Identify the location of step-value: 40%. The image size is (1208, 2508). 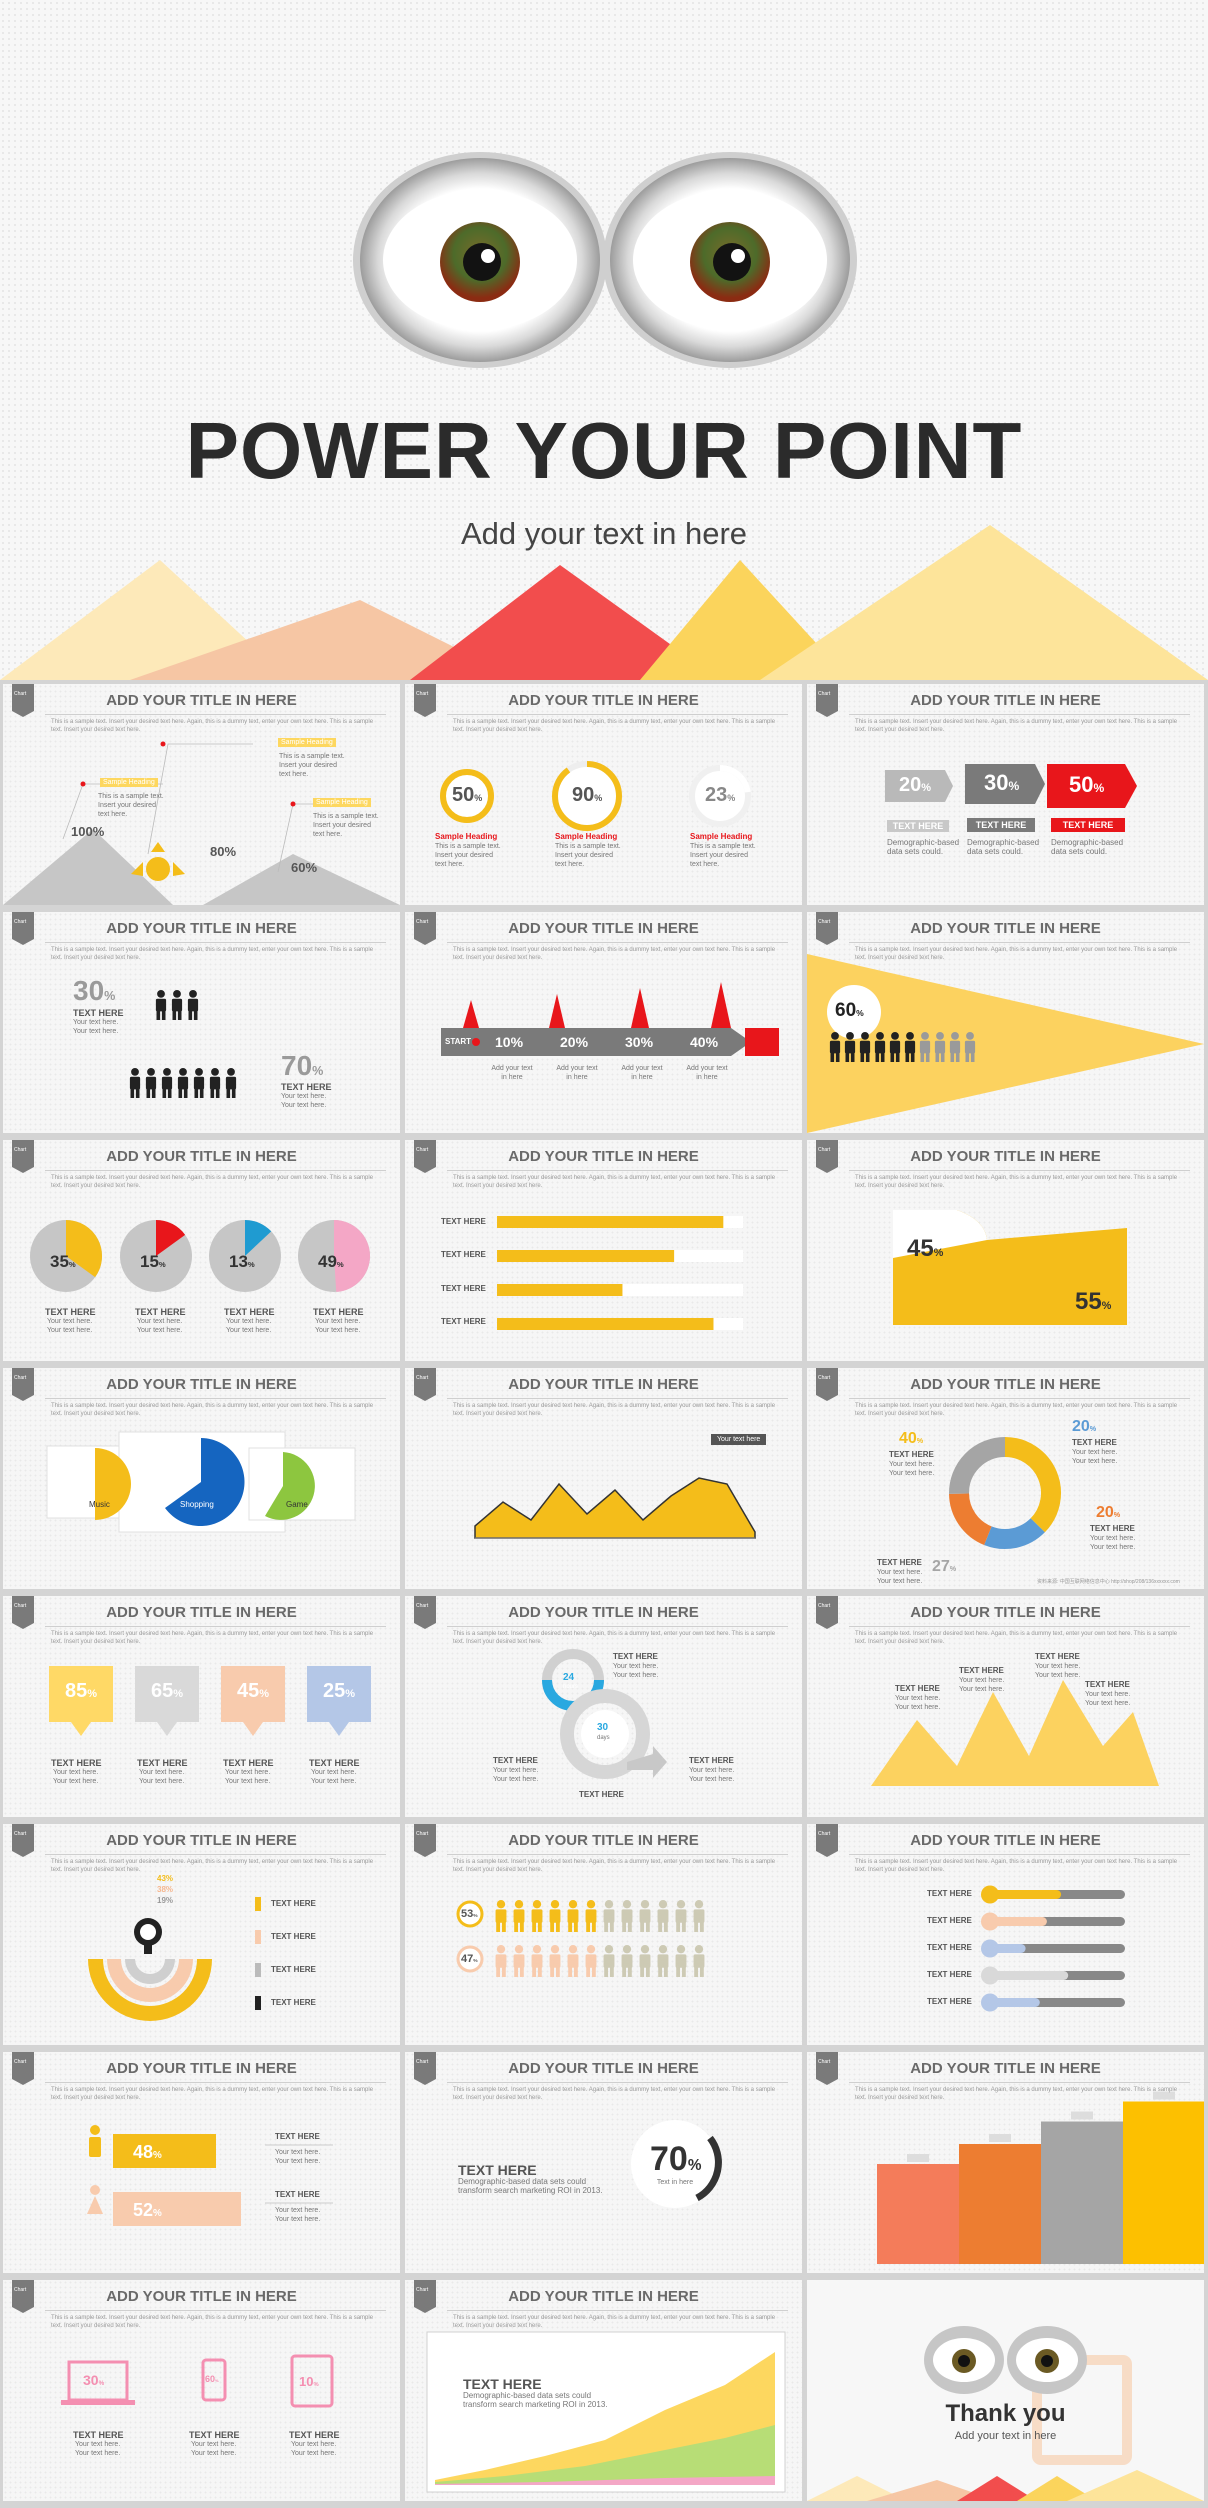
(704, 1042).